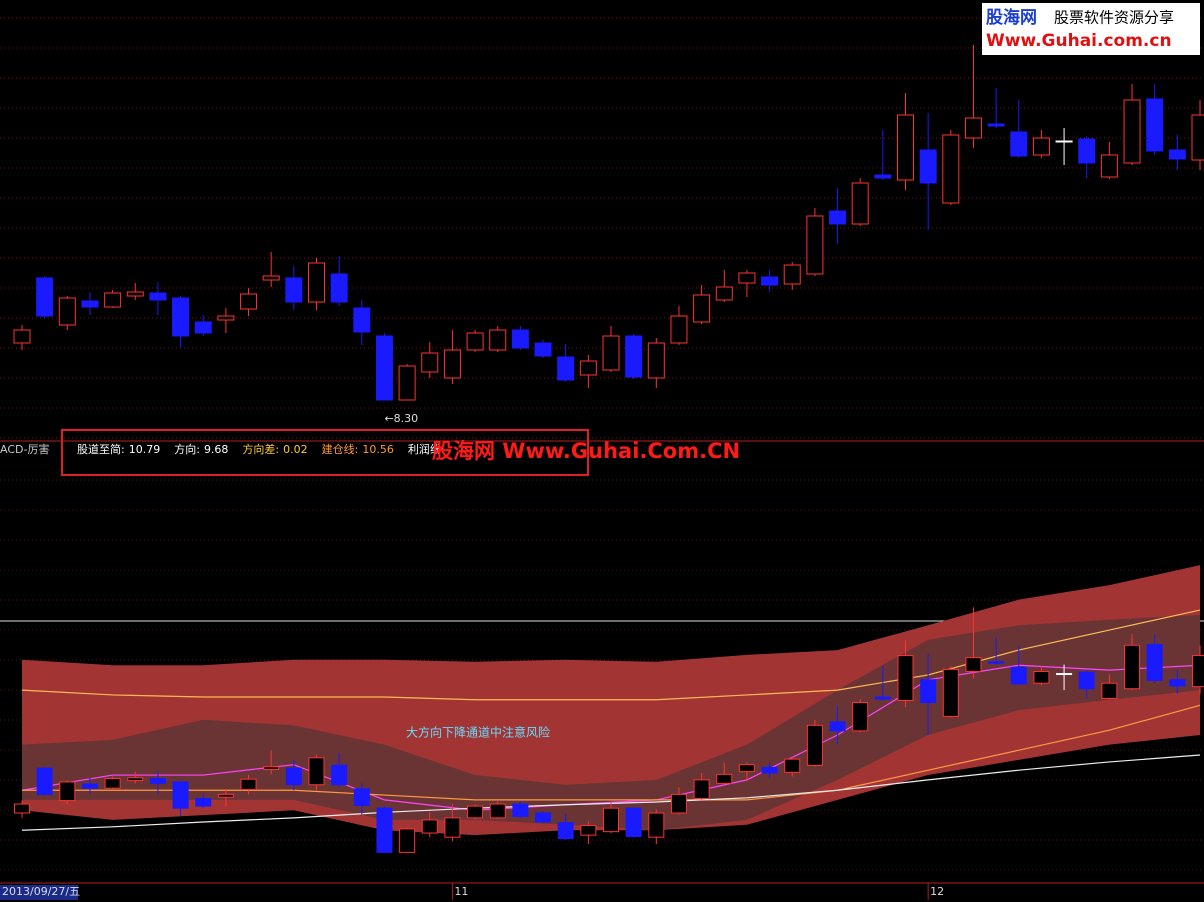  Describe the element at coordinates (260, 449) in the screenshot. I see `legend-label: 方向差:` at that location.